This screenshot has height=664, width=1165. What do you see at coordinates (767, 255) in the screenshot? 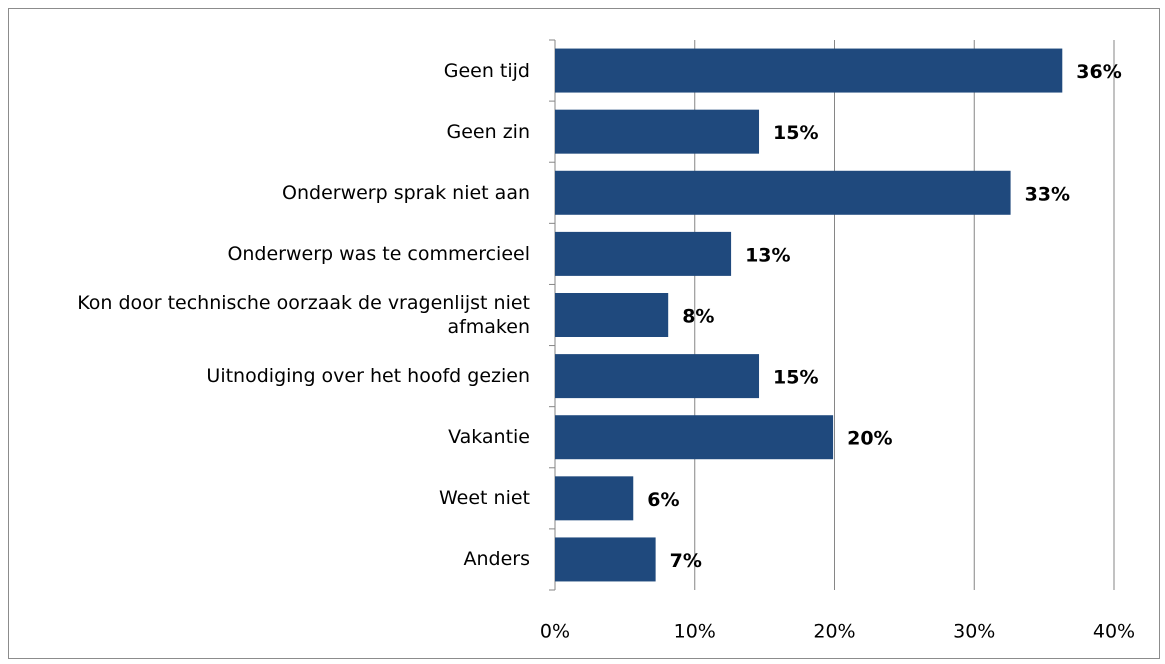
I see `data-label: 13%` at bounding box center [767, 255].